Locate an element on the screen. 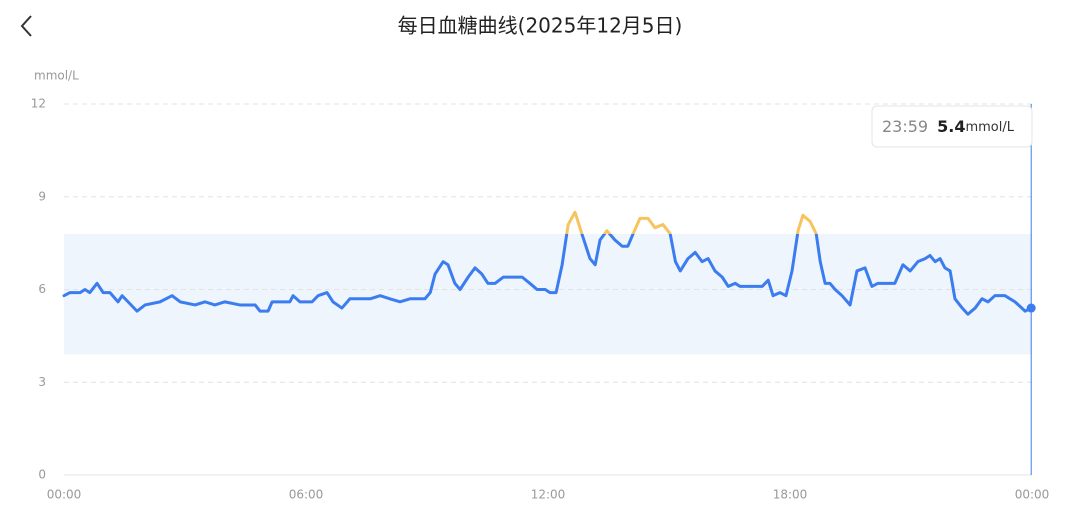 This screenshot has height=515, width=1080. y-tick-label: 12 is located at coordinates (38, 104).